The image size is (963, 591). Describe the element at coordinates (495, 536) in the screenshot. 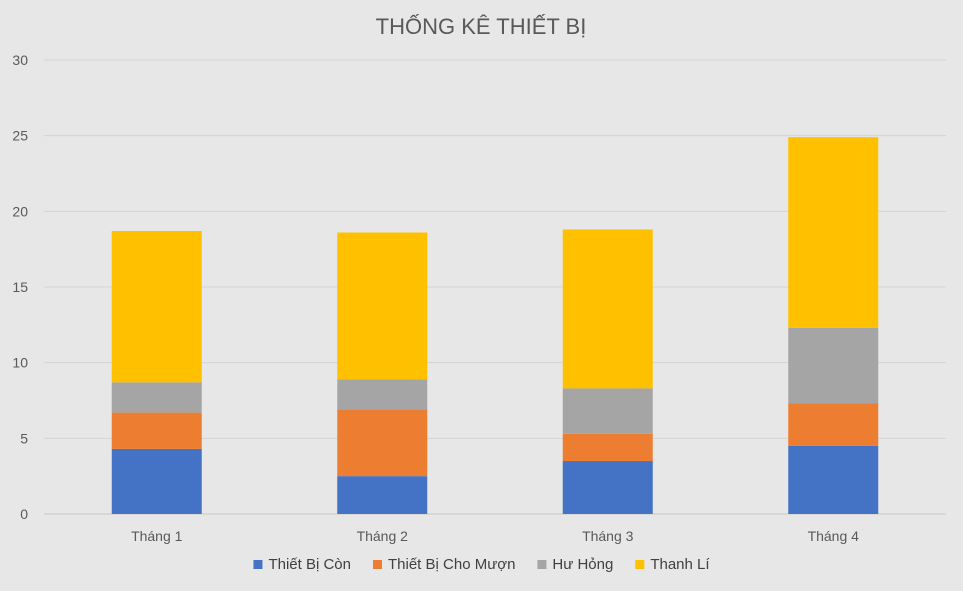

I see `x-axis-category-labels: Tháng 1 Tháng 2 Tháng 3 Tháng 4` at that location.